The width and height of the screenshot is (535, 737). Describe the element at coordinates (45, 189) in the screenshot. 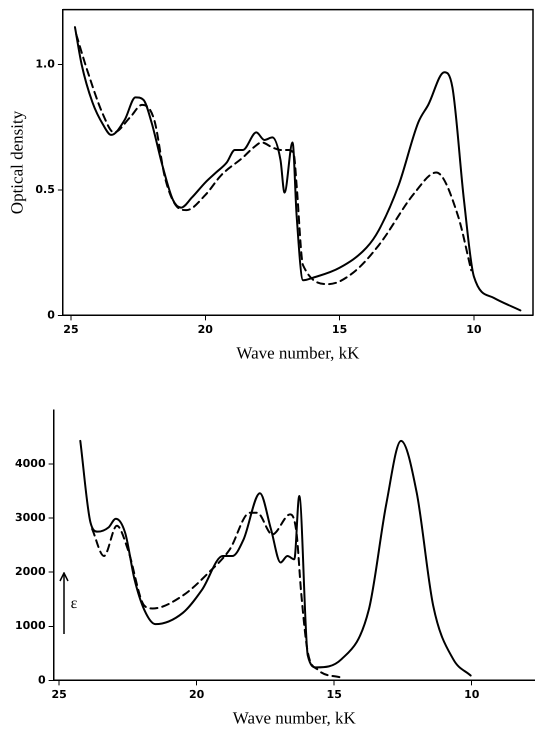

I see `y-tick-label: 0.5` at that location.